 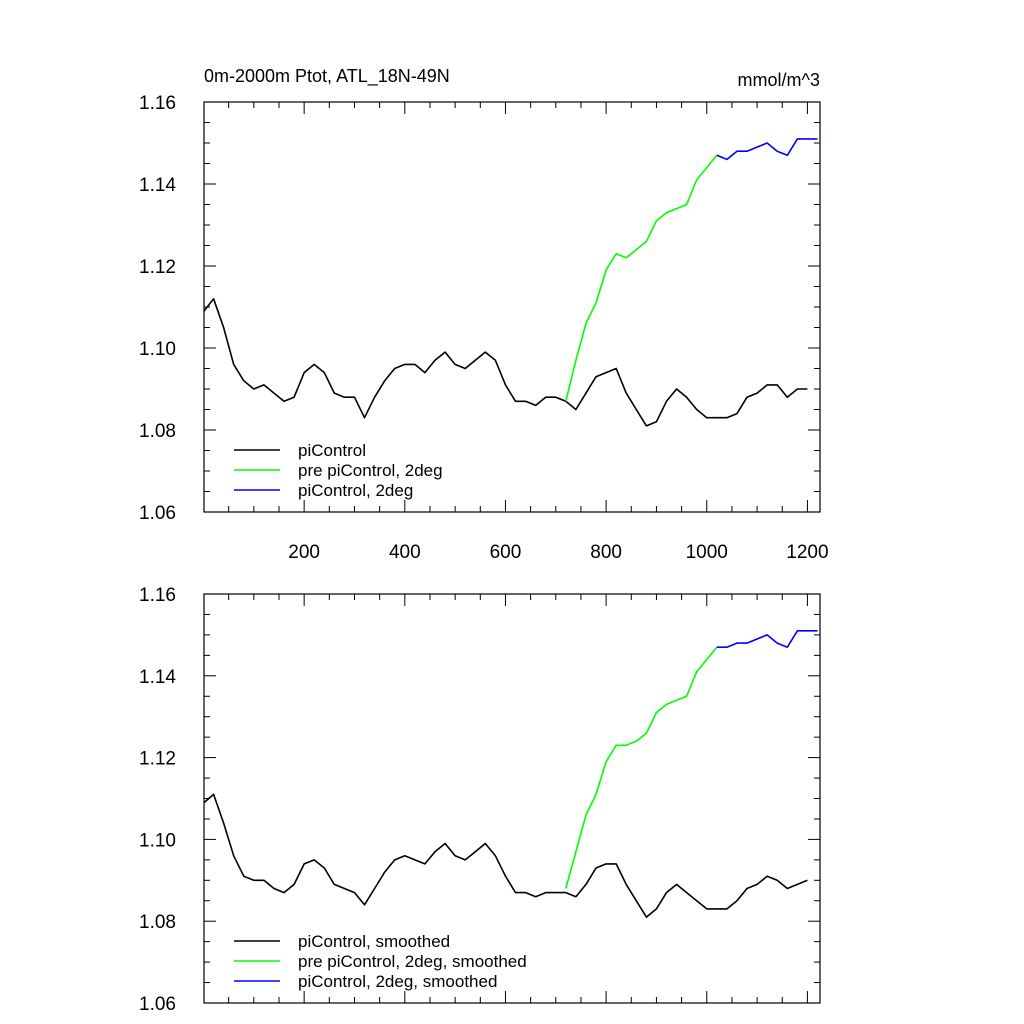 What do you see at coordinates (707, 552) in the screenshot?
I see `x-tick-label: 1000` at bounding box center [707, 552].